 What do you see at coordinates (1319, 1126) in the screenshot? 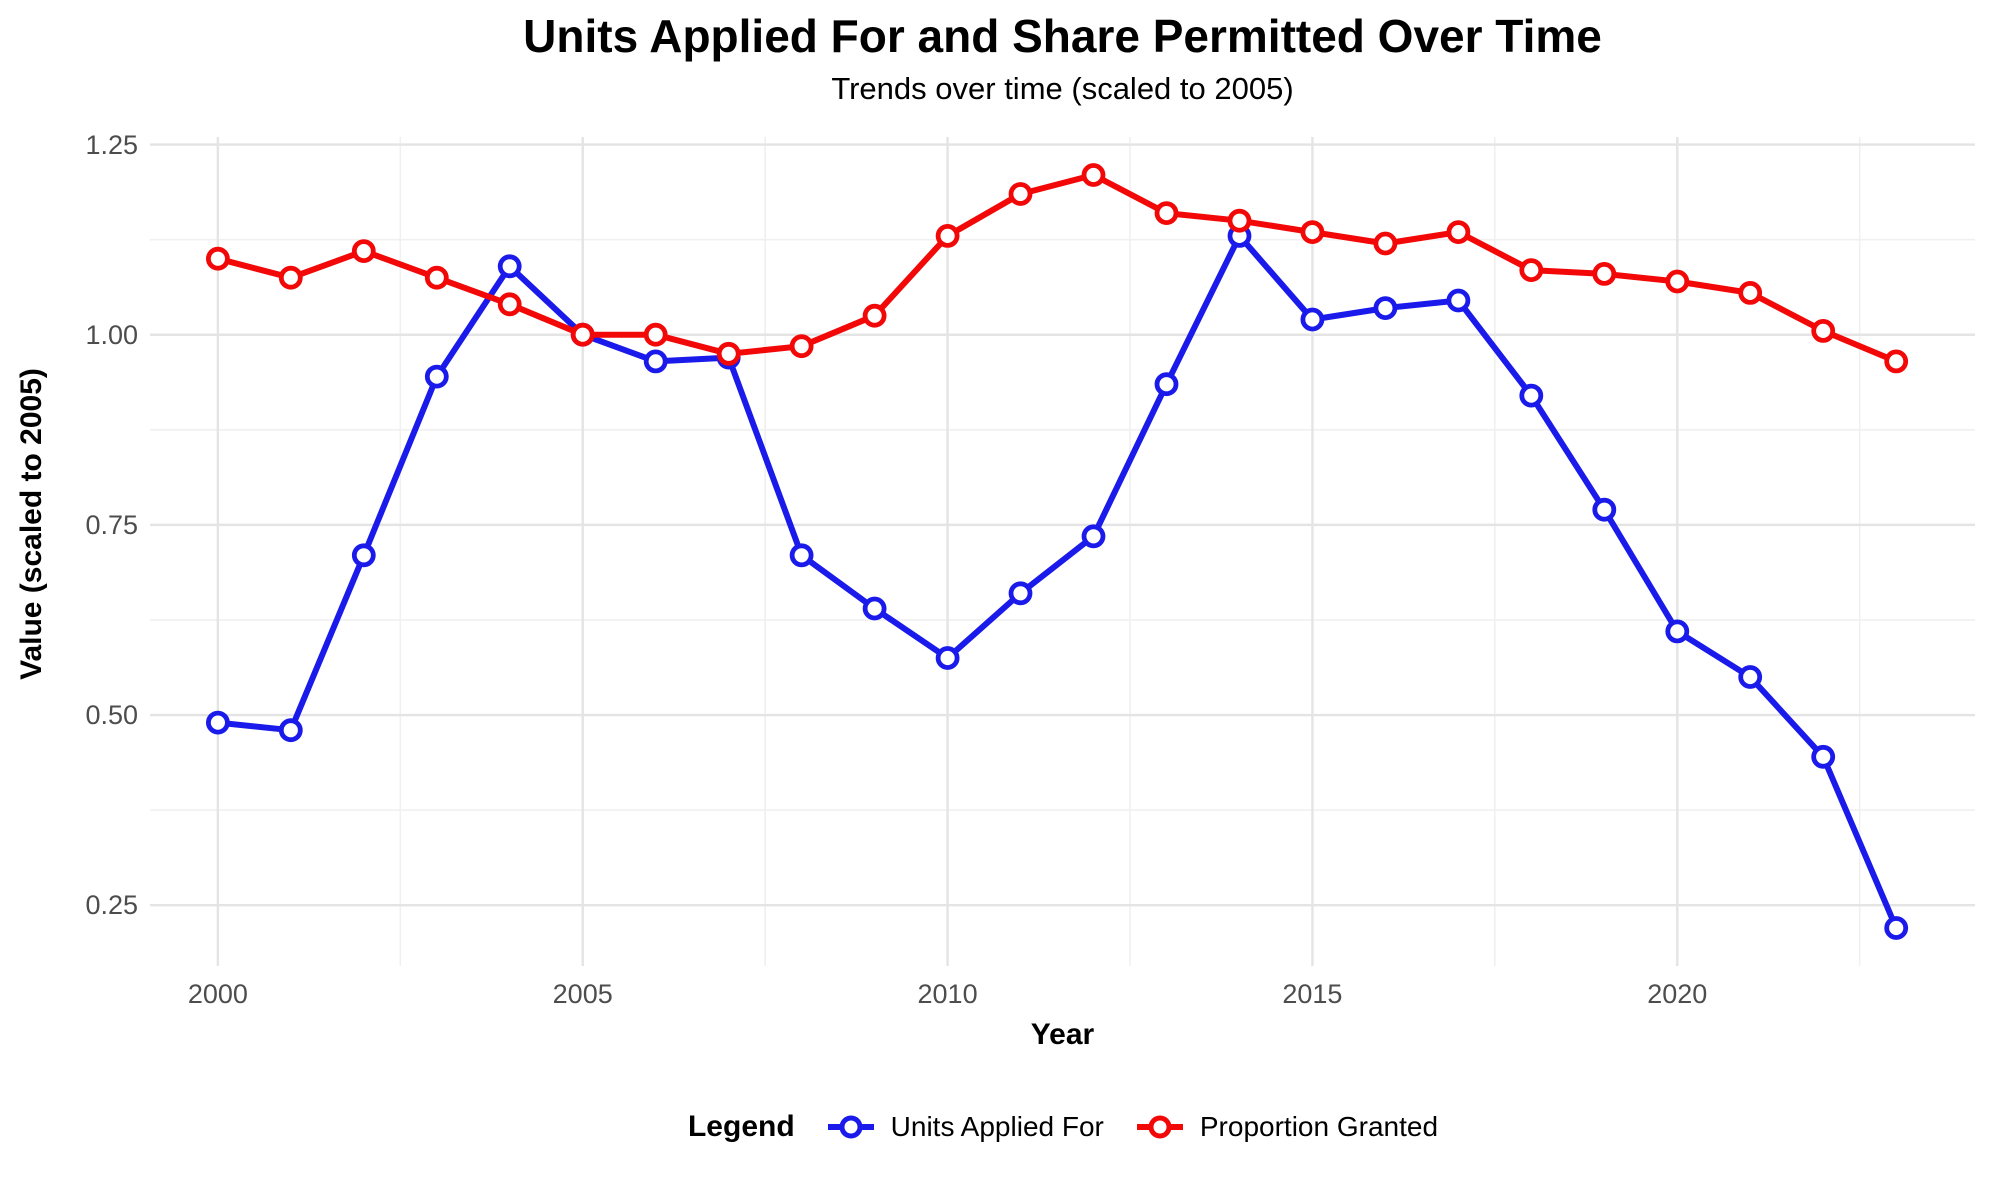
I see `legend-item-label: Proportion Granted` at bounding box center [1319, 1126].